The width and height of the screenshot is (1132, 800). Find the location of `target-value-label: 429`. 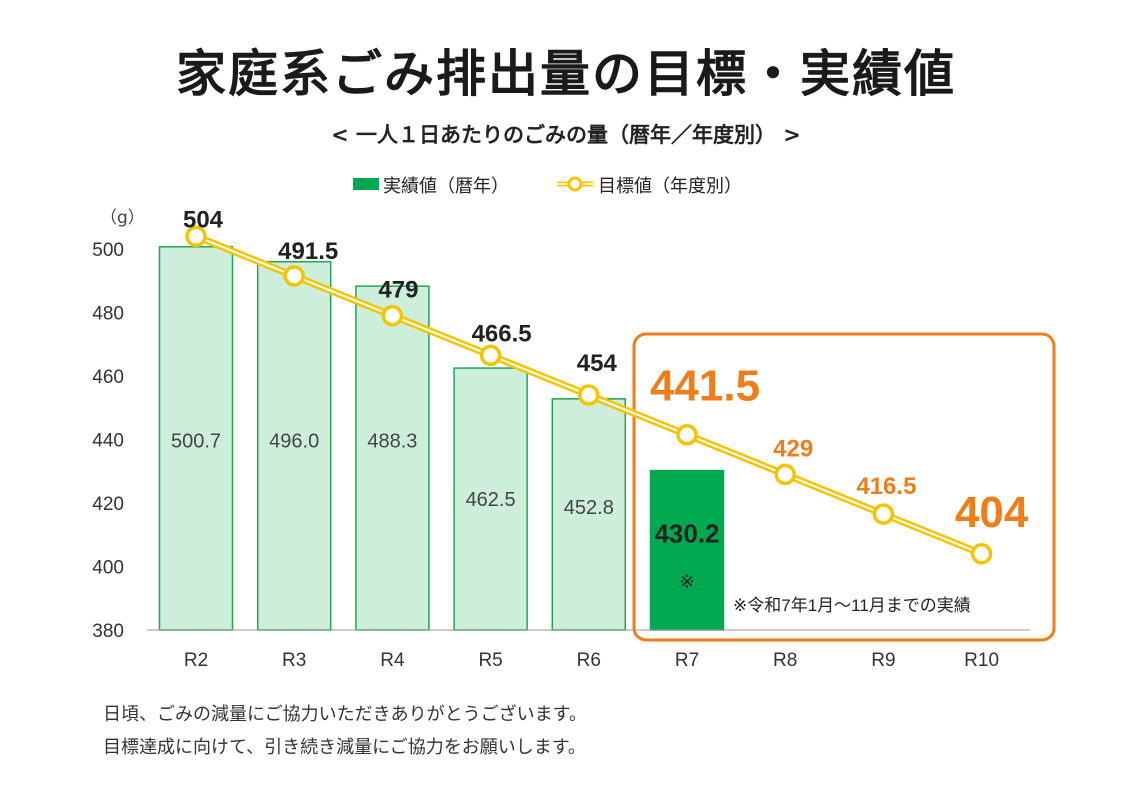

target-value-label: 429 is located at coordinates (793, 448).